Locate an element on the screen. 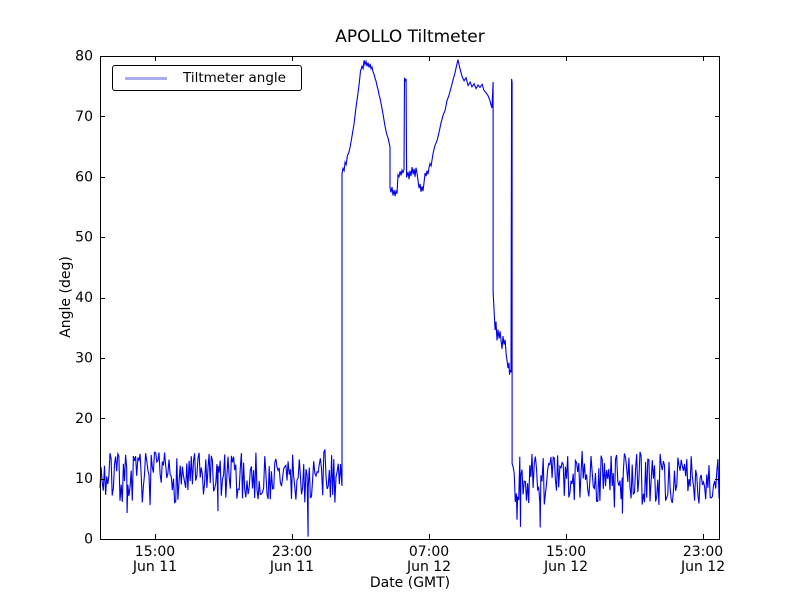 This screenshot has width=800, height=600. y-tick-label: 70 is located at coordinates (84, 117).